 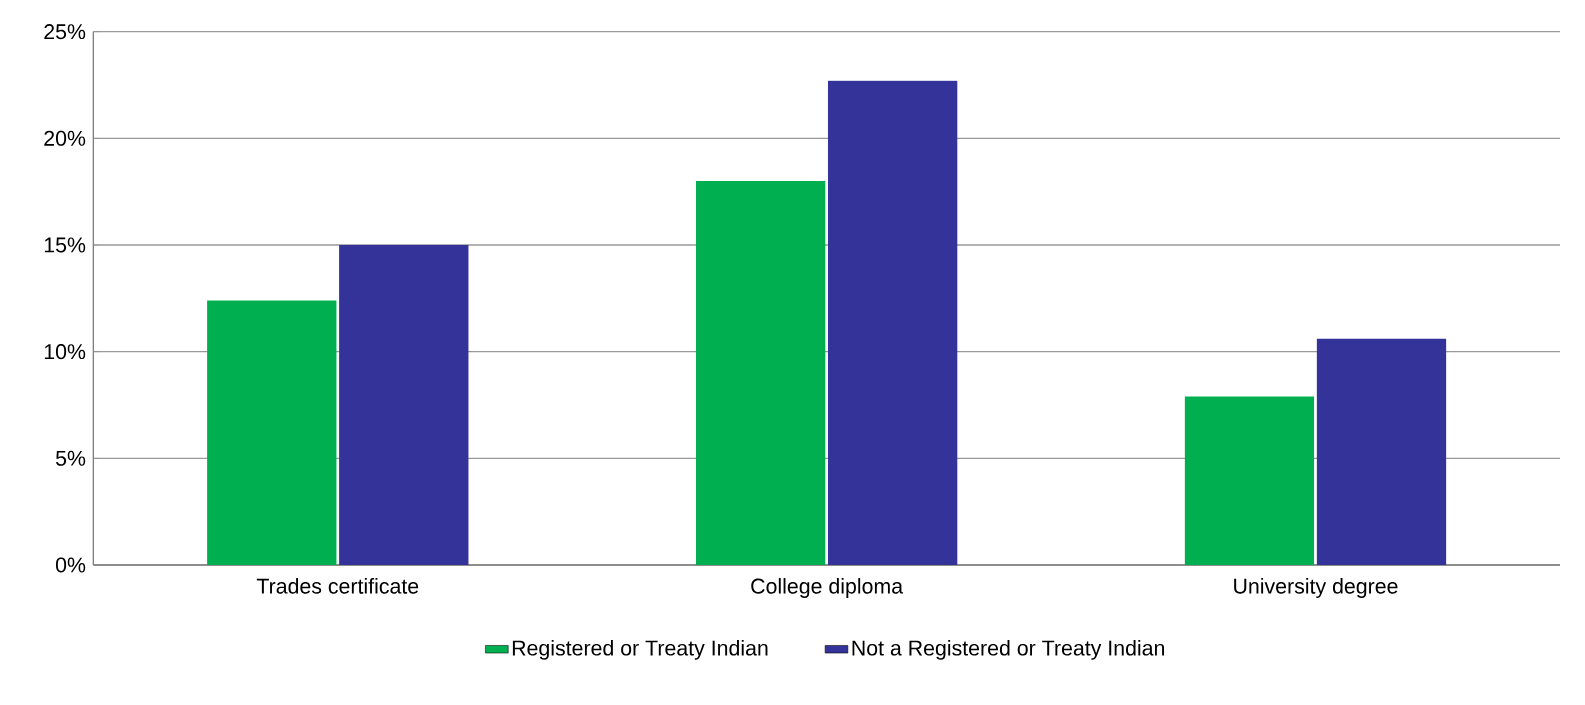 I want to click on x-tick-label: College diploma, so click(x=827, y=588).